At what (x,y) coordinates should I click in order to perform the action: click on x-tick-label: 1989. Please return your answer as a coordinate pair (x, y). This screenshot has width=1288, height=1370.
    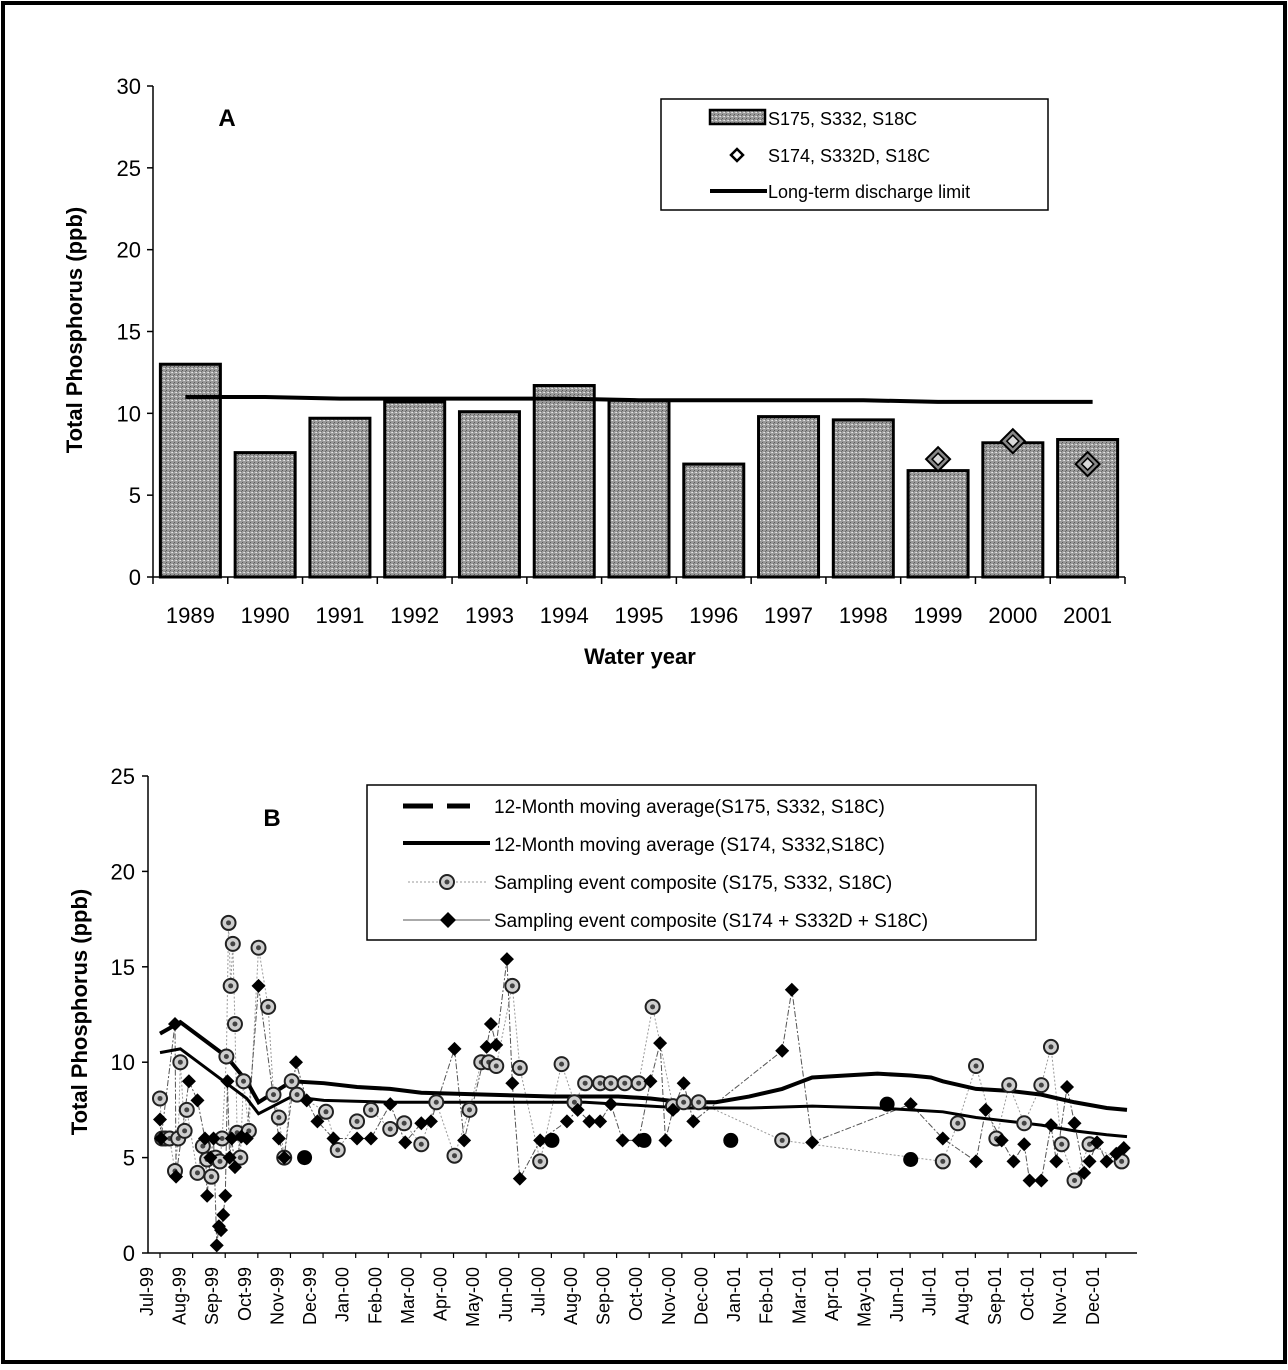
    Looking at the image, I should click on (190, 615).